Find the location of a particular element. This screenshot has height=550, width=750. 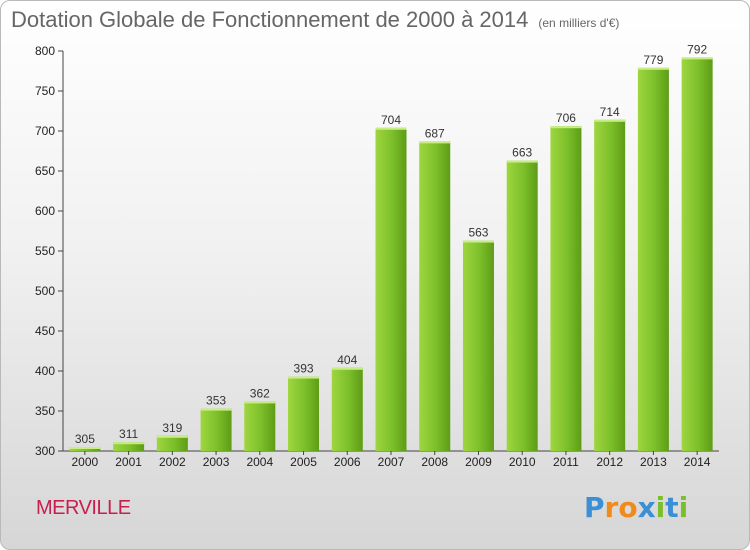

y-tick-label: 550 is located at coordinates (45, 251).